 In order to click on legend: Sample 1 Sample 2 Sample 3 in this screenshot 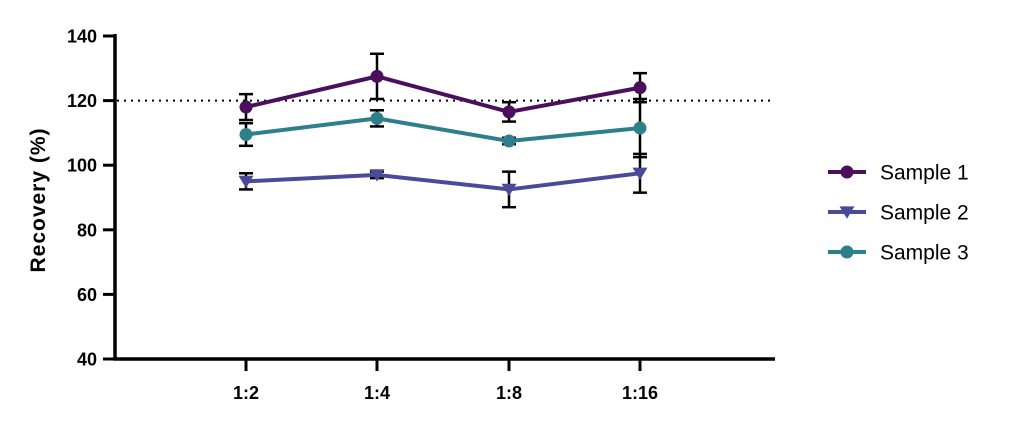, I will do `click(898, 213)`.